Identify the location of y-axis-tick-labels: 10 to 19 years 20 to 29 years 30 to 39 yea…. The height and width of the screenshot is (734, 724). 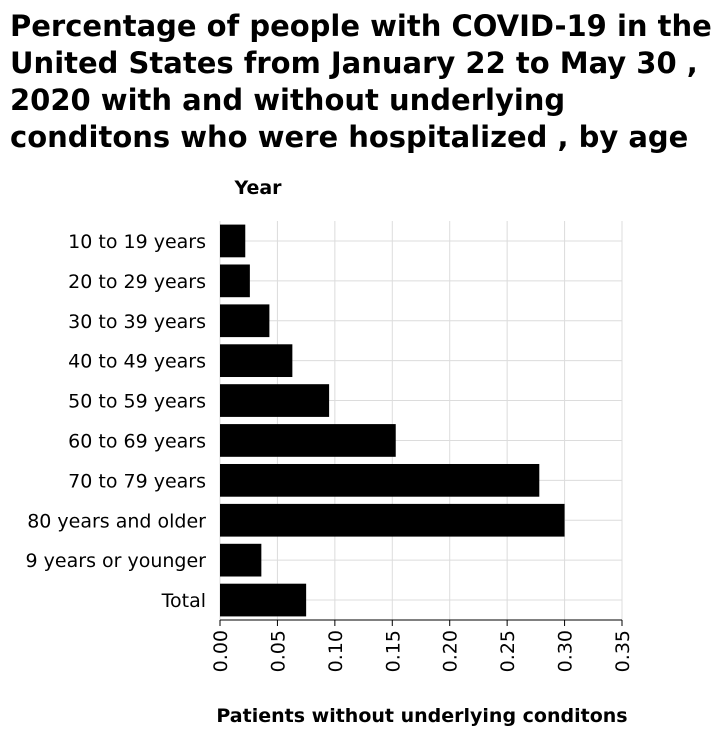
(116, 421).